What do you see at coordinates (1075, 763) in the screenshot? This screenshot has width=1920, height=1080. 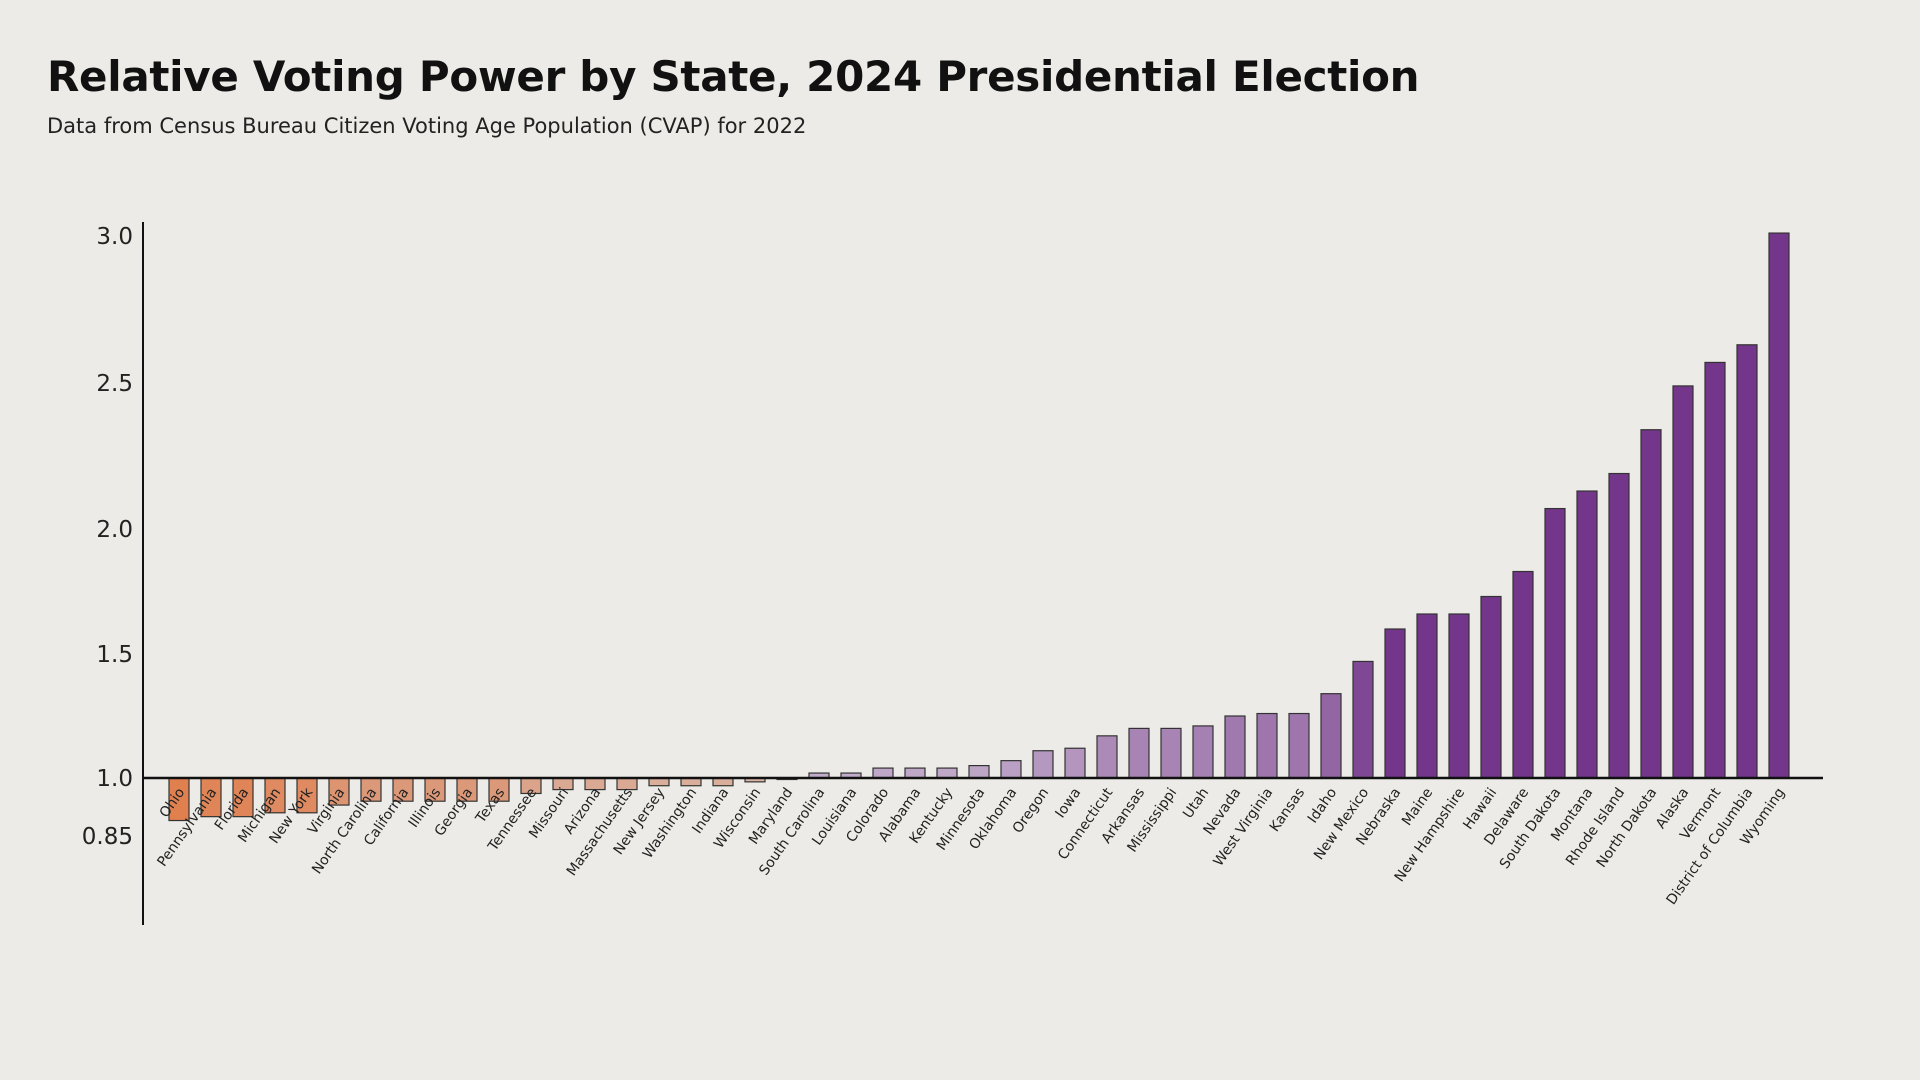 I see `bar-iowa` at bounding box center [1075, 763].